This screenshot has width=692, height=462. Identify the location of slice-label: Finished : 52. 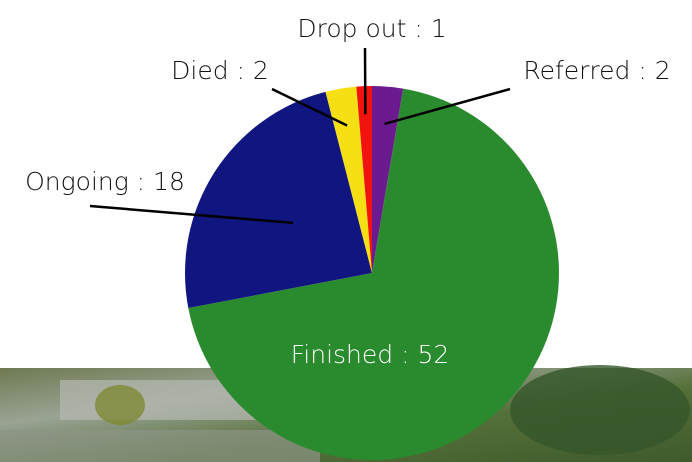
(370, 354).